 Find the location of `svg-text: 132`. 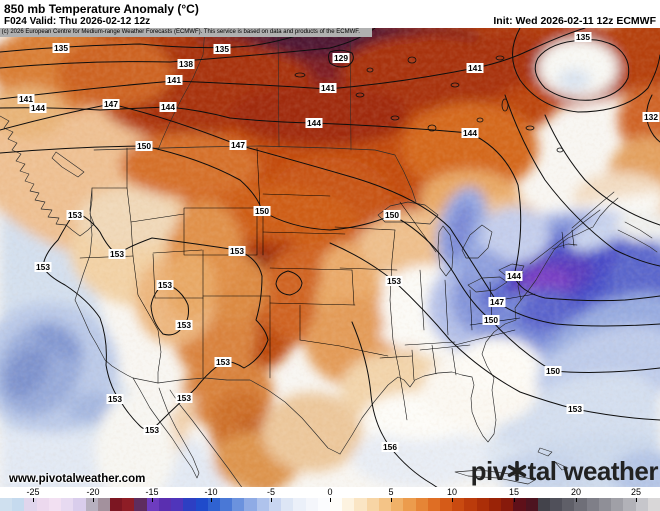

svg-text: 132 is located at coordinates (651, 117).